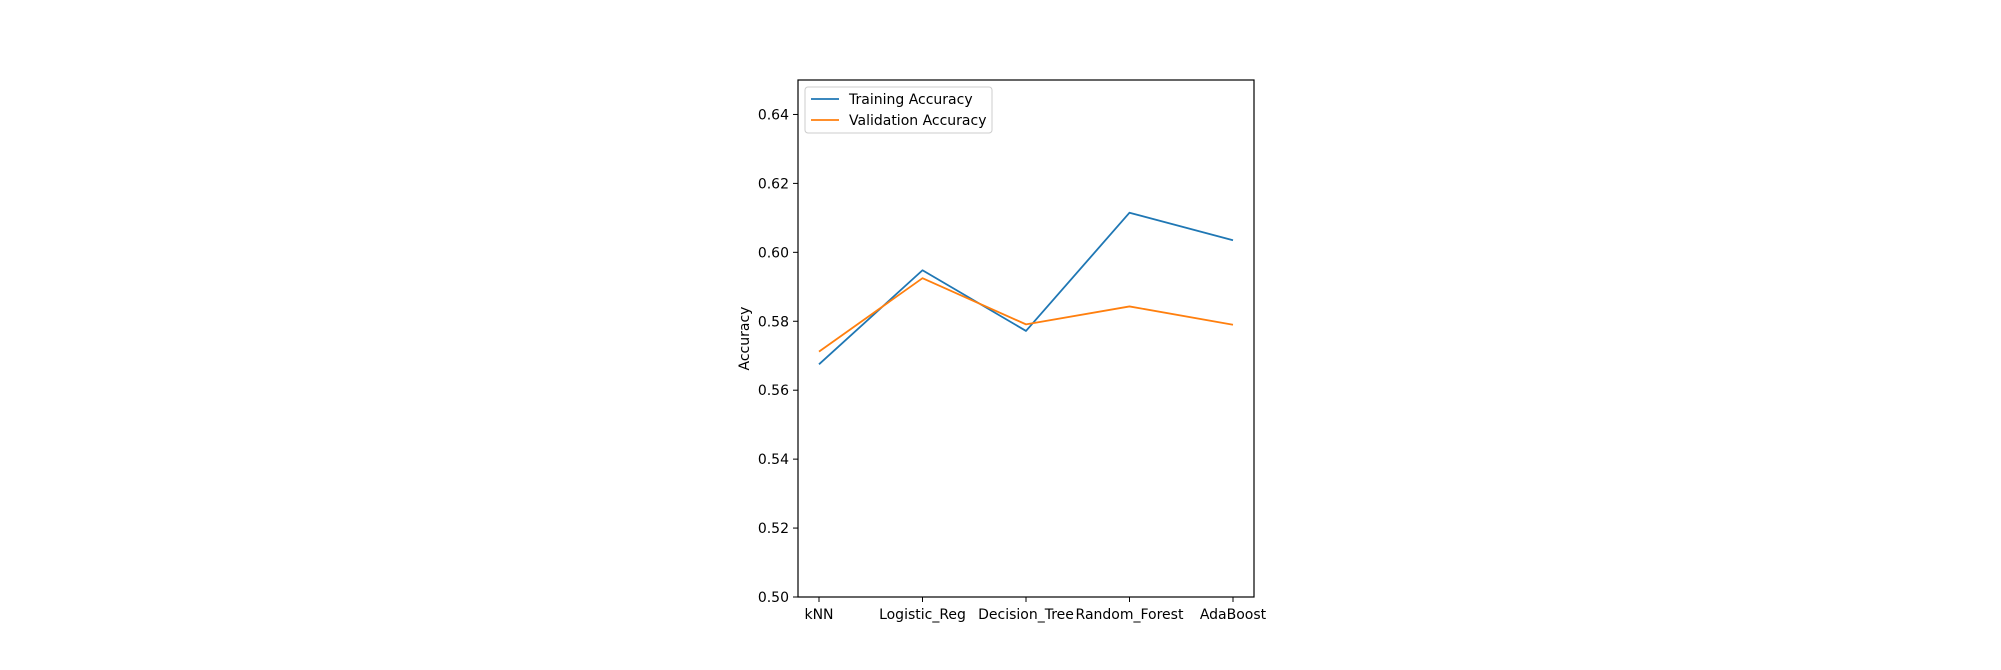  What do you see at coordinates (910, 100) in the screenshot?
I see `legend-label: Training Accuracy` at bounding box center [910, 100].